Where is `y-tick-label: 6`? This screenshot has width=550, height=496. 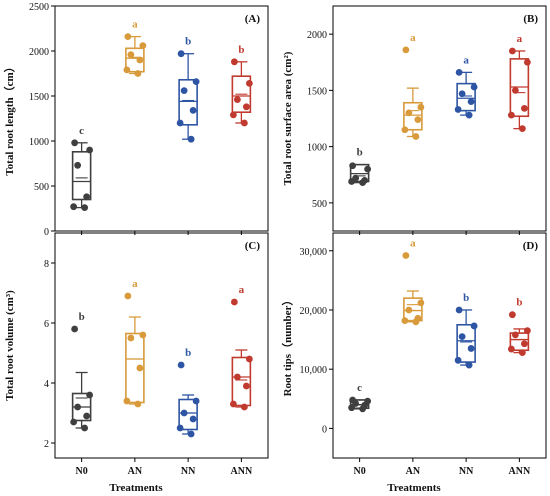
y-tick-label: 6 is located at coordinates (46, 324).